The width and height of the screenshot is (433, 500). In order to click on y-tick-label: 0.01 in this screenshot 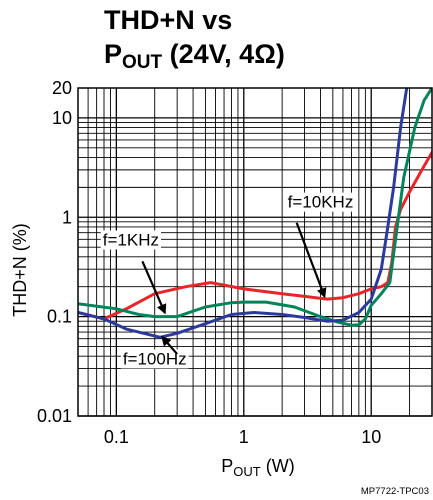, I will do `click(54, 416)`.